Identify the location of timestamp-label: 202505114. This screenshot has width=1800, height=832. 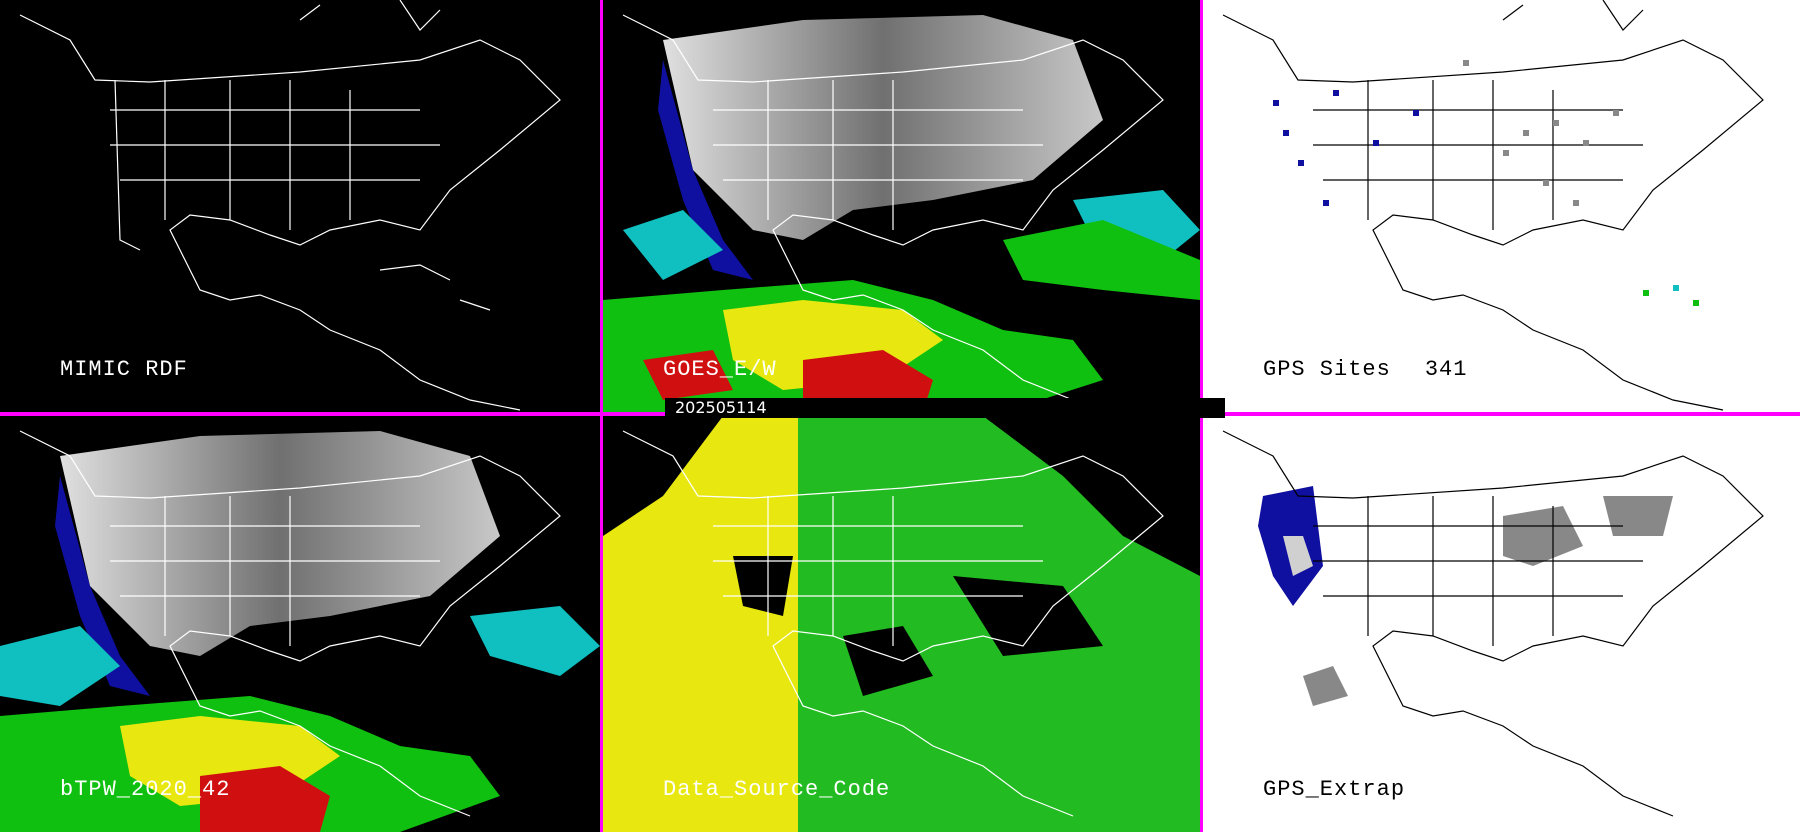
(945, 408).